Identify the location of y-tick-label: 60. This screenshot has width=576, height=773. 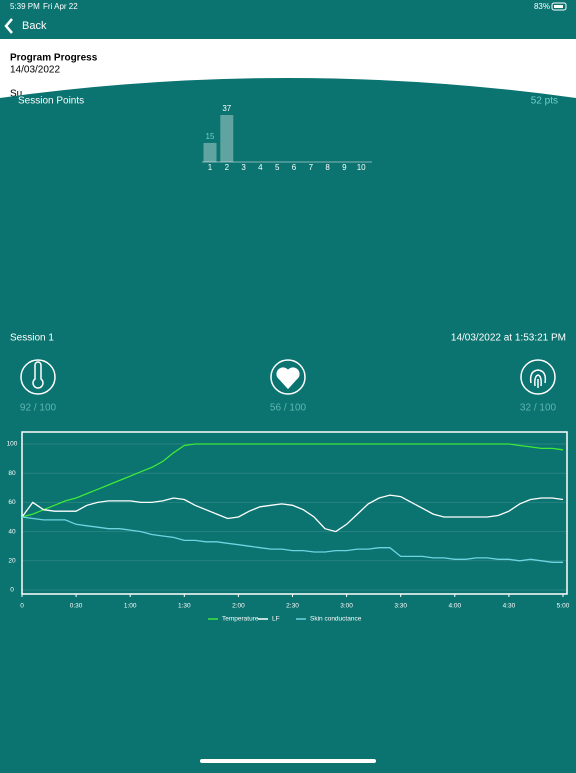
(12, 502).